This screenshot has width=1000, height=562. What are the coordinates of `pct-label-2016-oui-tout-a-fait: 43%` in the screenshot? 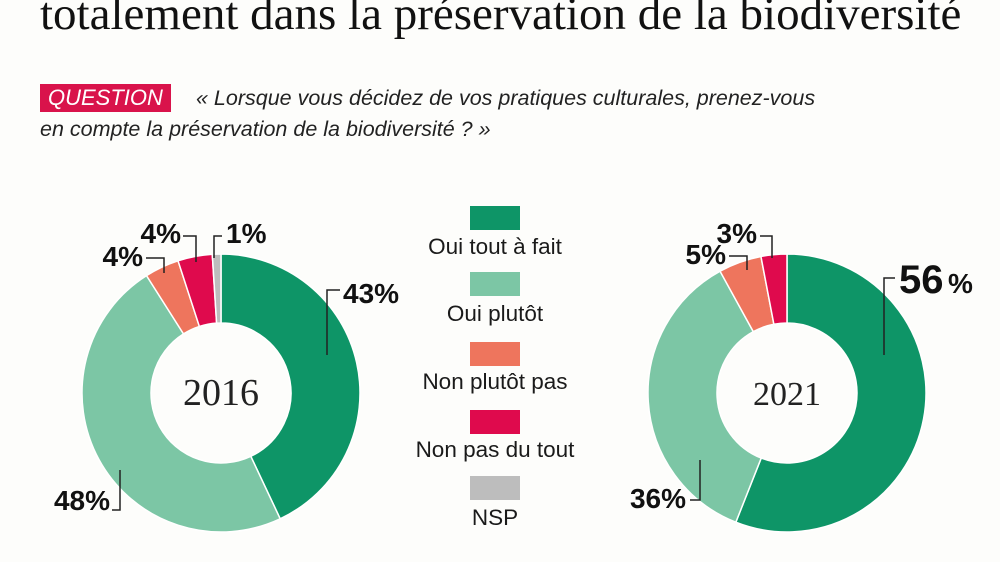 It's located at (371, 293).